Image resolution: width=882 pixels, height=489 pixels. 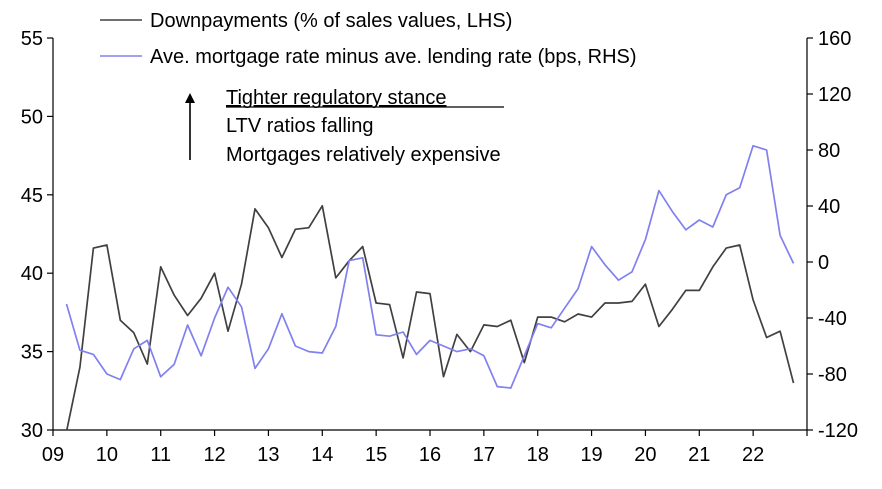 I want to click on x-tick-label: 21, so click(x=699, y=455).